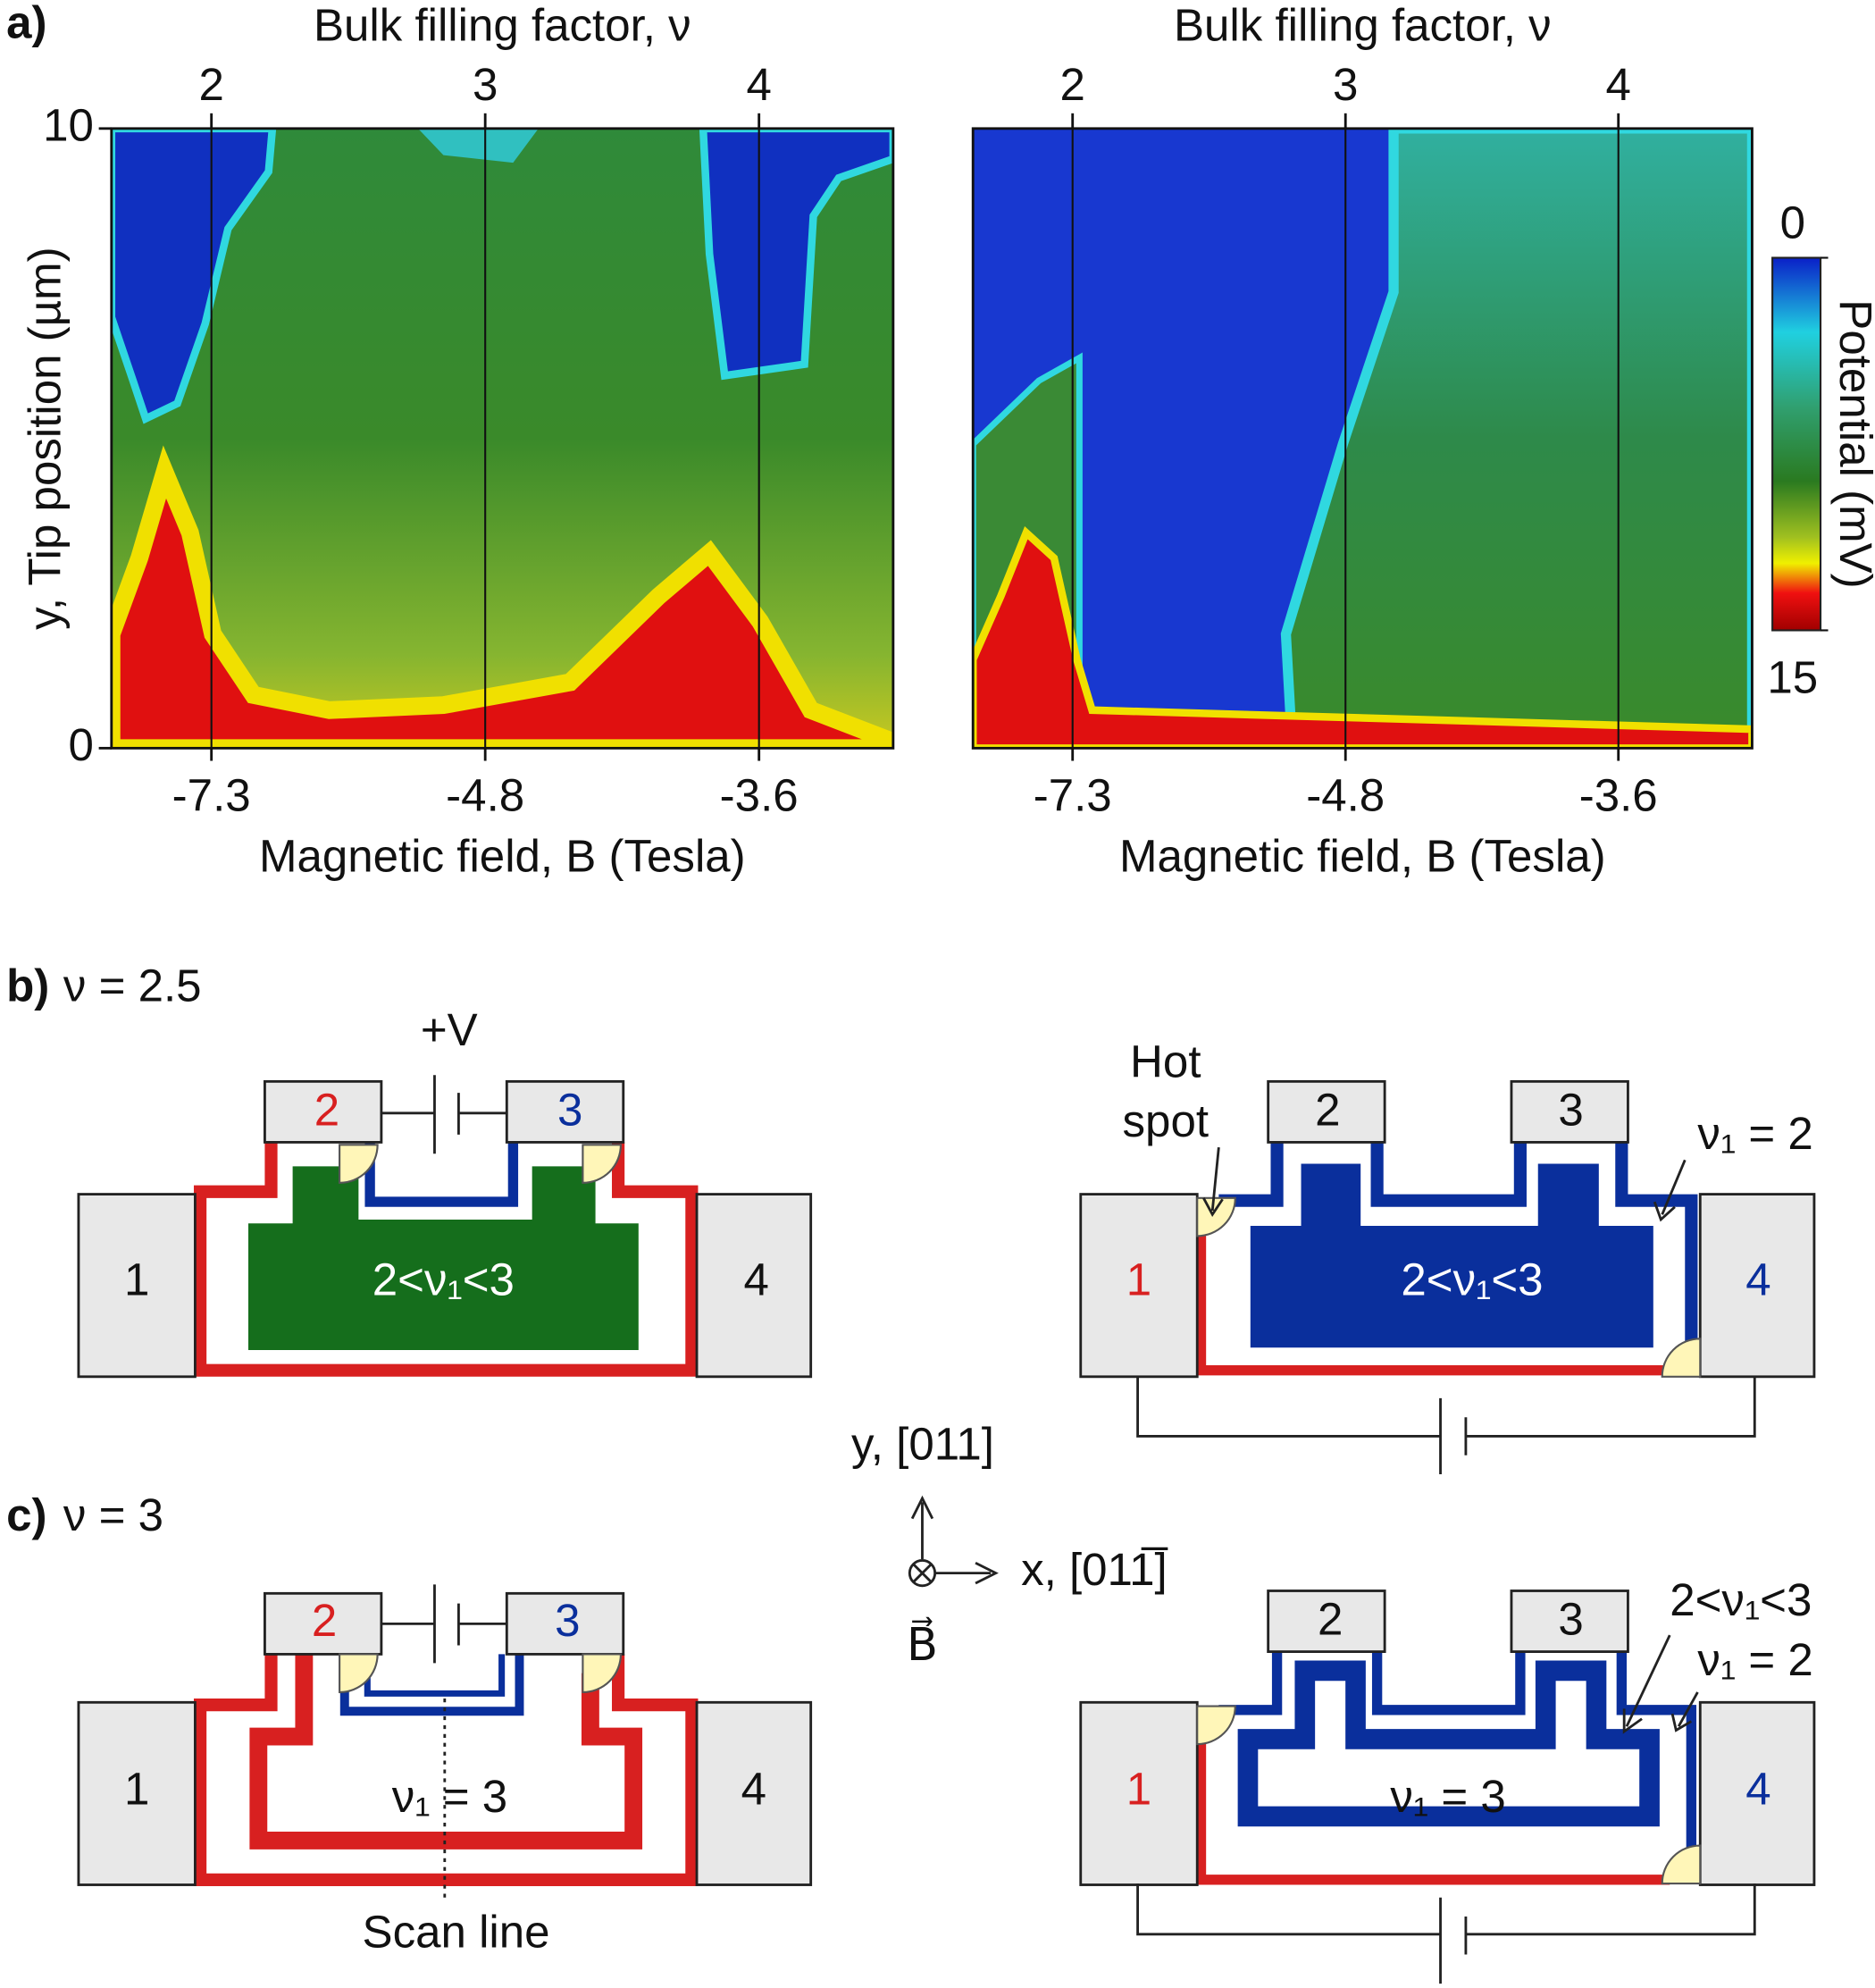  I want to click on colorbar-tick-label: 0, so click(1792, 222).